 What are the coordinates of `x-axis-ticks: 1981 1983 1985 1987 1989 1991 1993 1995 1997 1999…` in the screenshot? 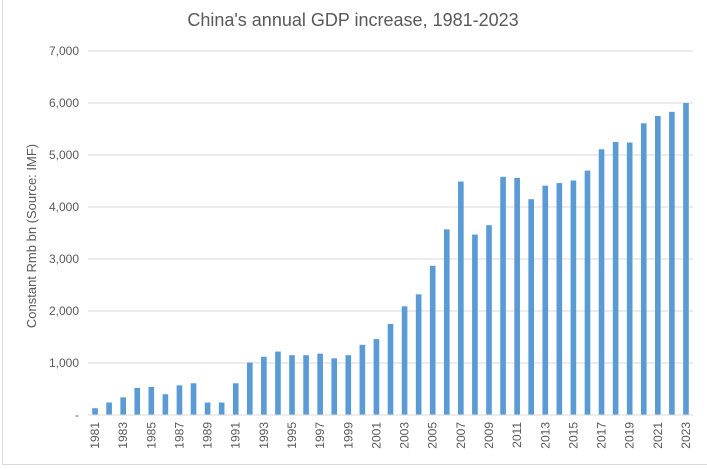 It's located at (390, 435).